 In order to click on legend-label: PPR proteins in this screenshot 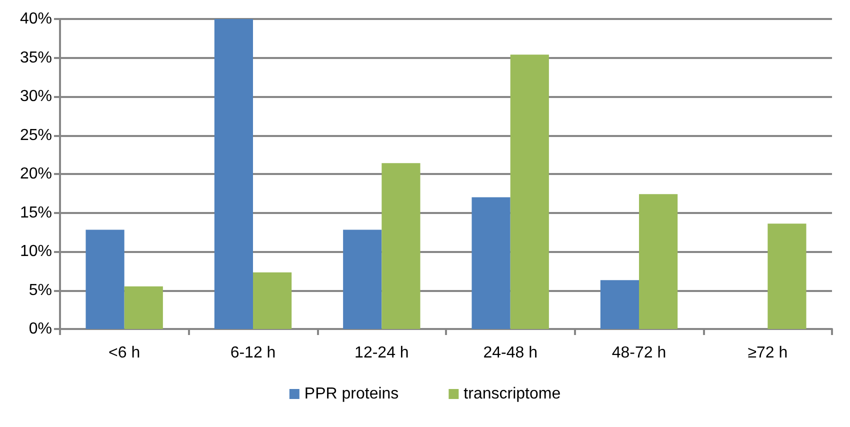, I will do `click(351, 394)`.